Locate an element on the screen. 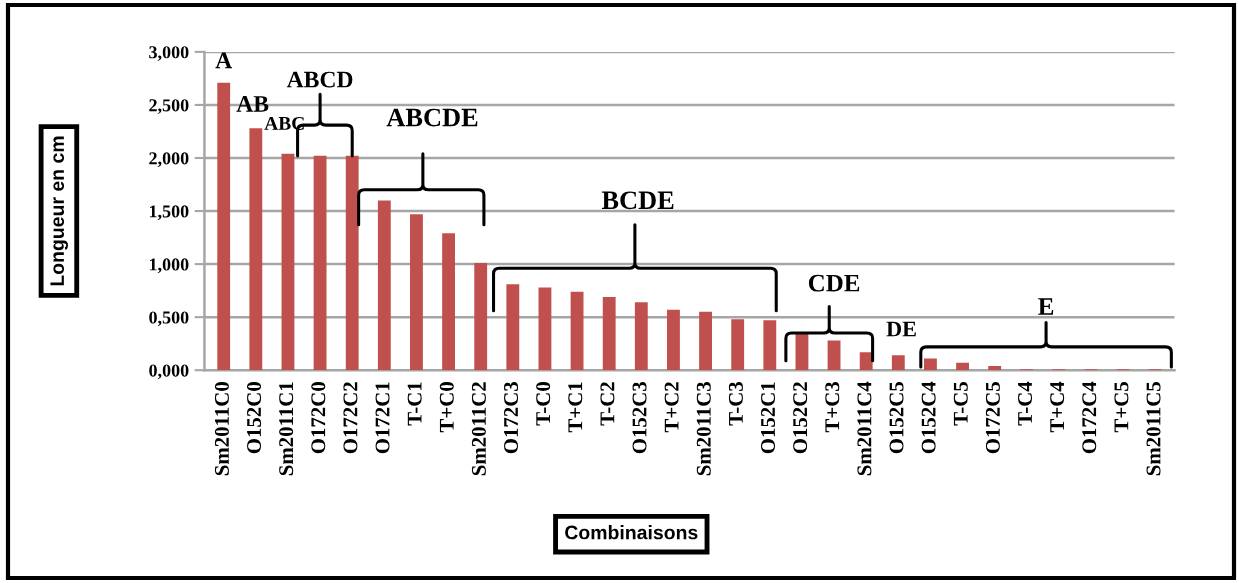  x-tick-label: O172C1 is located at coordinates (382, 418).